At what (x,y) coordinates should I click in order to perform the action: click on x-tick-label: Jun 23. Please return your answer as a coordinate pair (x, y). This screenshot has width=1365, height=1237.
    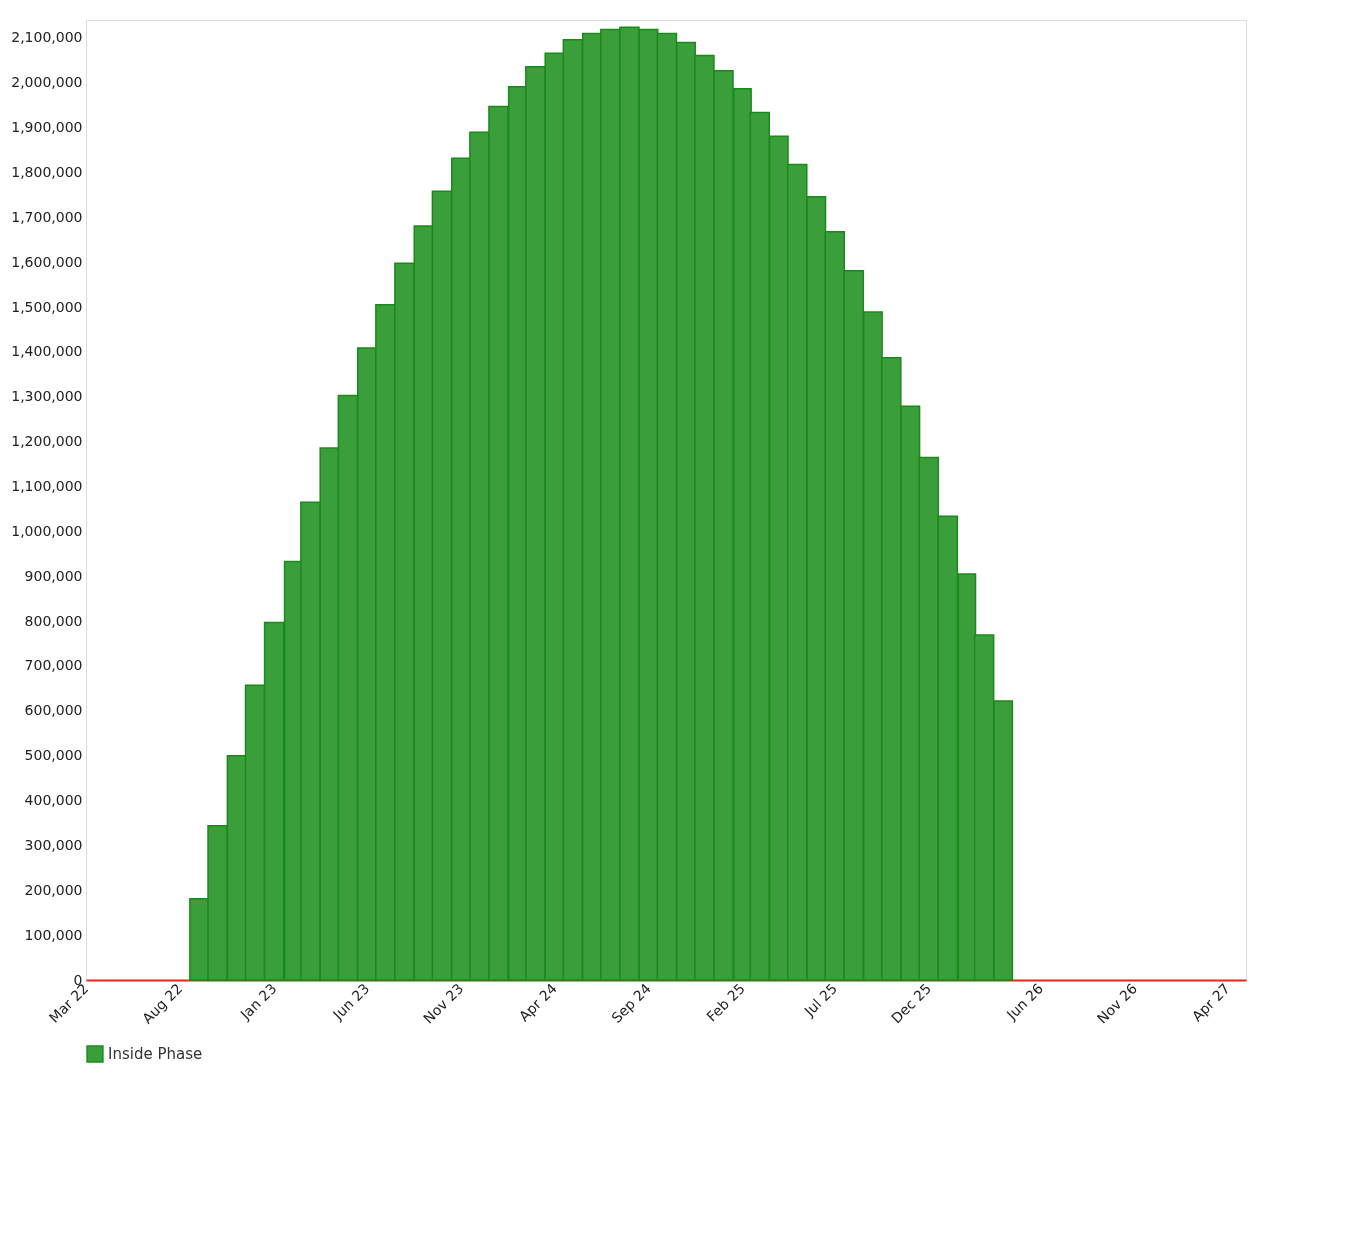
    Looking at the image, I should click on (351, 1002).